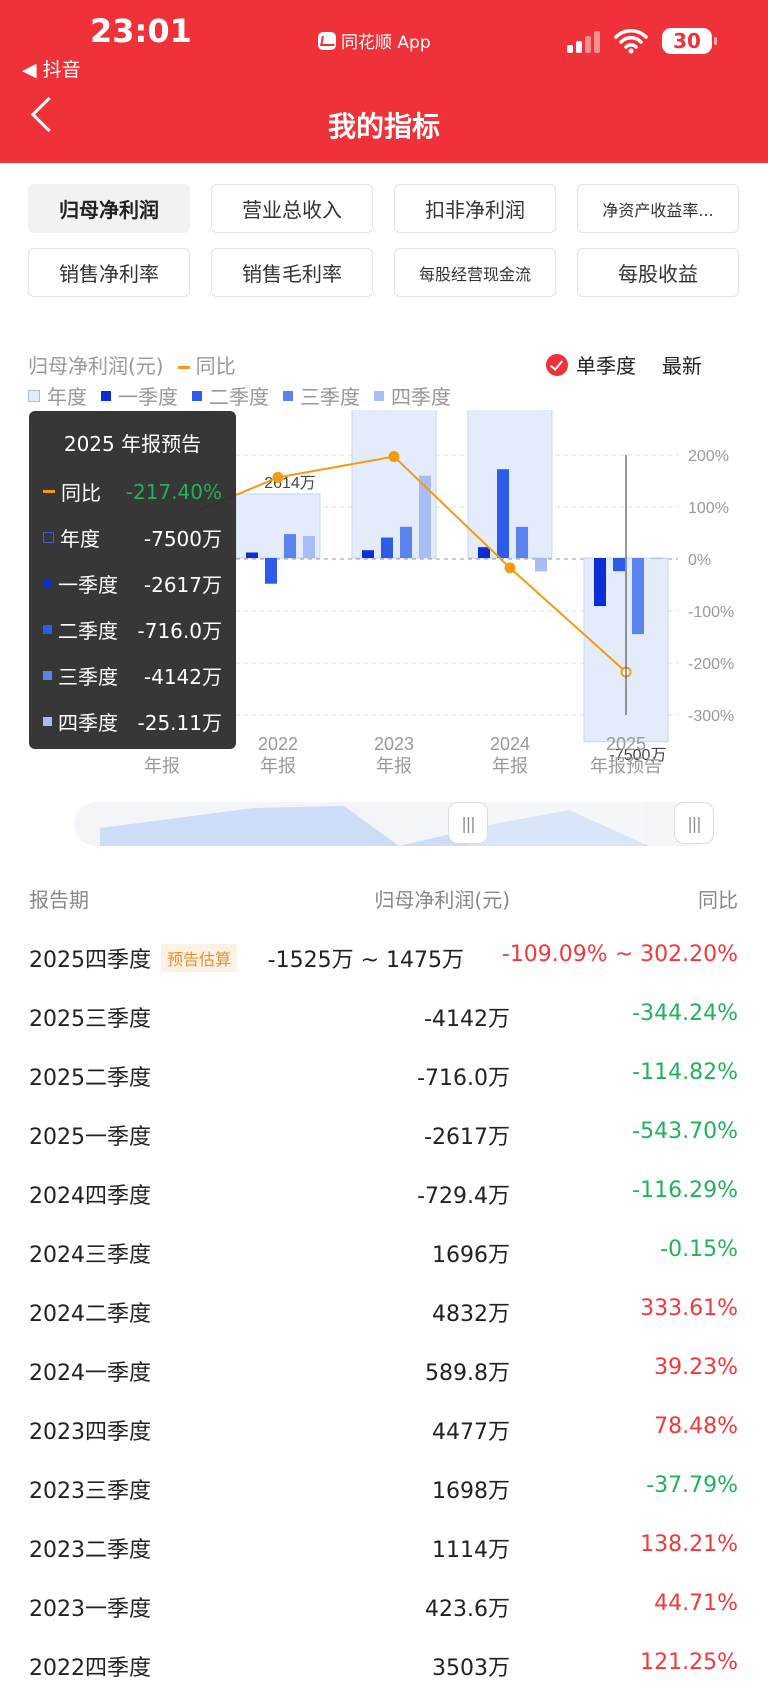 The image size is (768, 1695). I want to click on tooltip-row: 三季度 -4142万, so click(132, 675).